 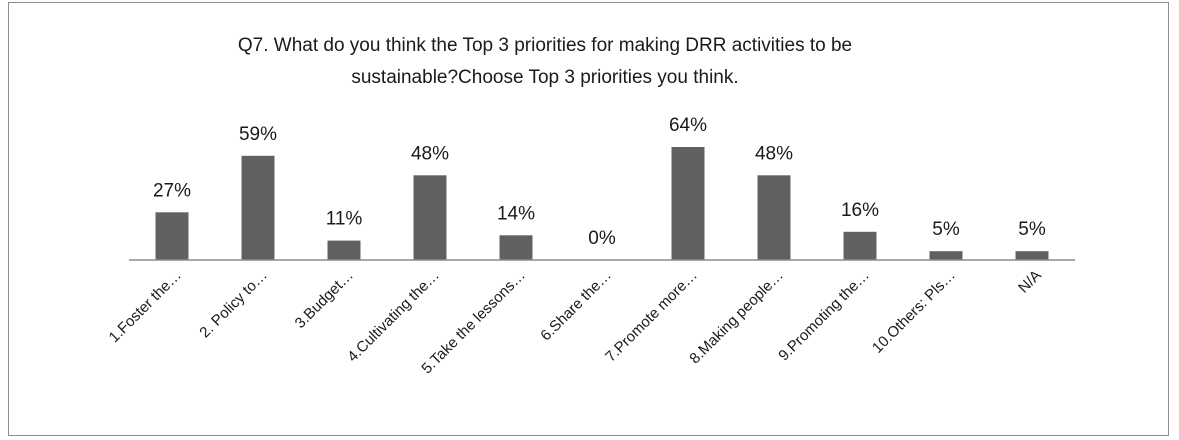 I want to click on data-label-10: 5%, so click(x=946, y=229).